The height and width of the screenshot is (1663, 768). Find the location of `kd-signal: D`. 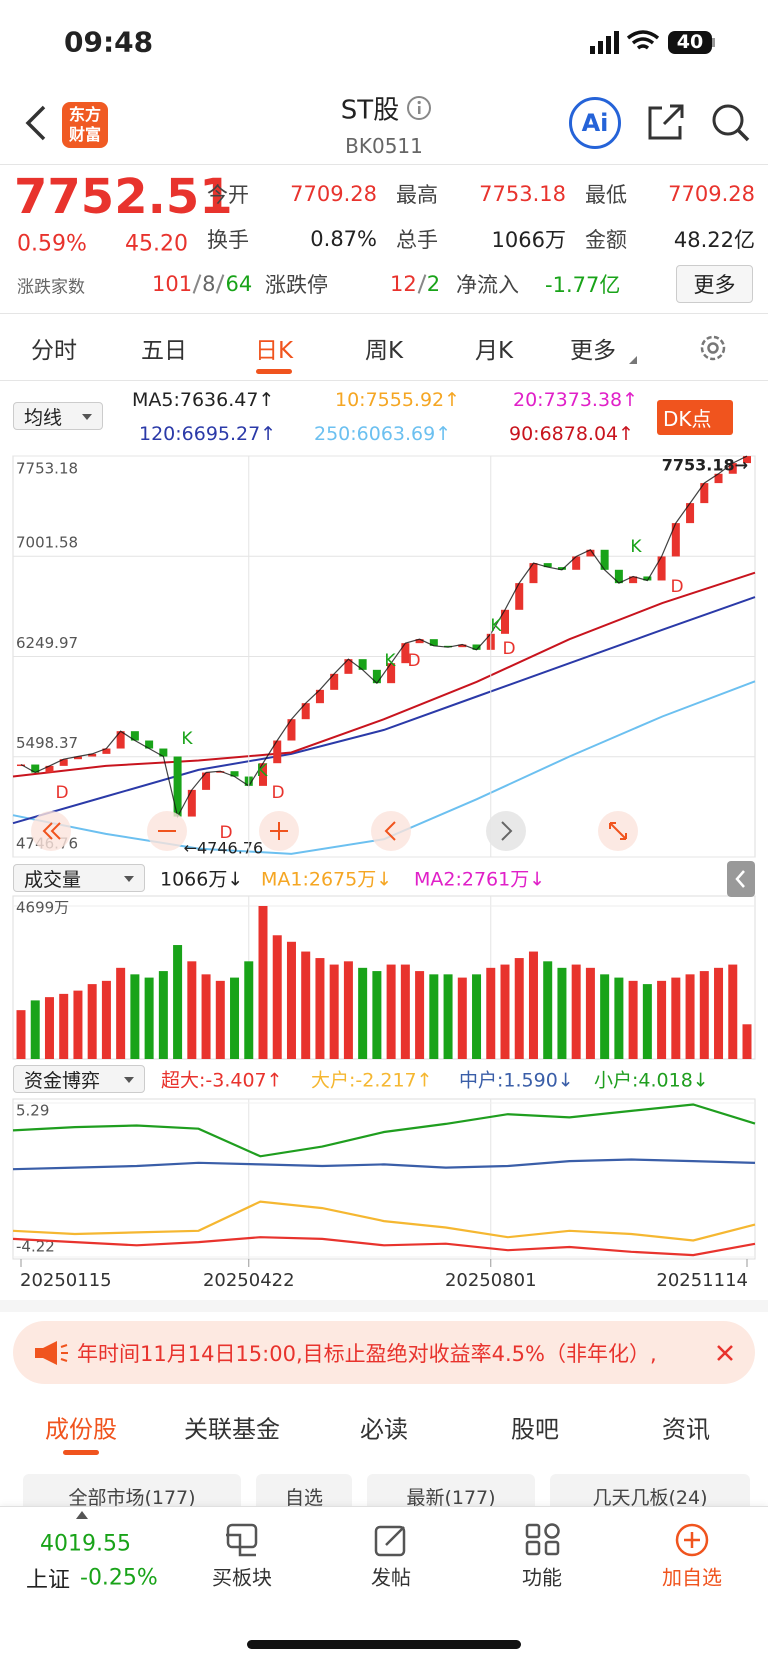

kd-signal: D is located at coordinates (61, 793).